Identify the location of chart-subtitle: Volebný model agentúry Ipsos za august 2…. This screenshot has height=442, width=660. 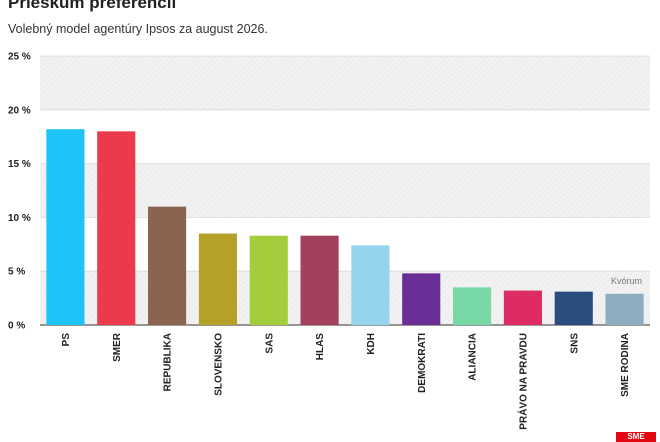
(138, 29).